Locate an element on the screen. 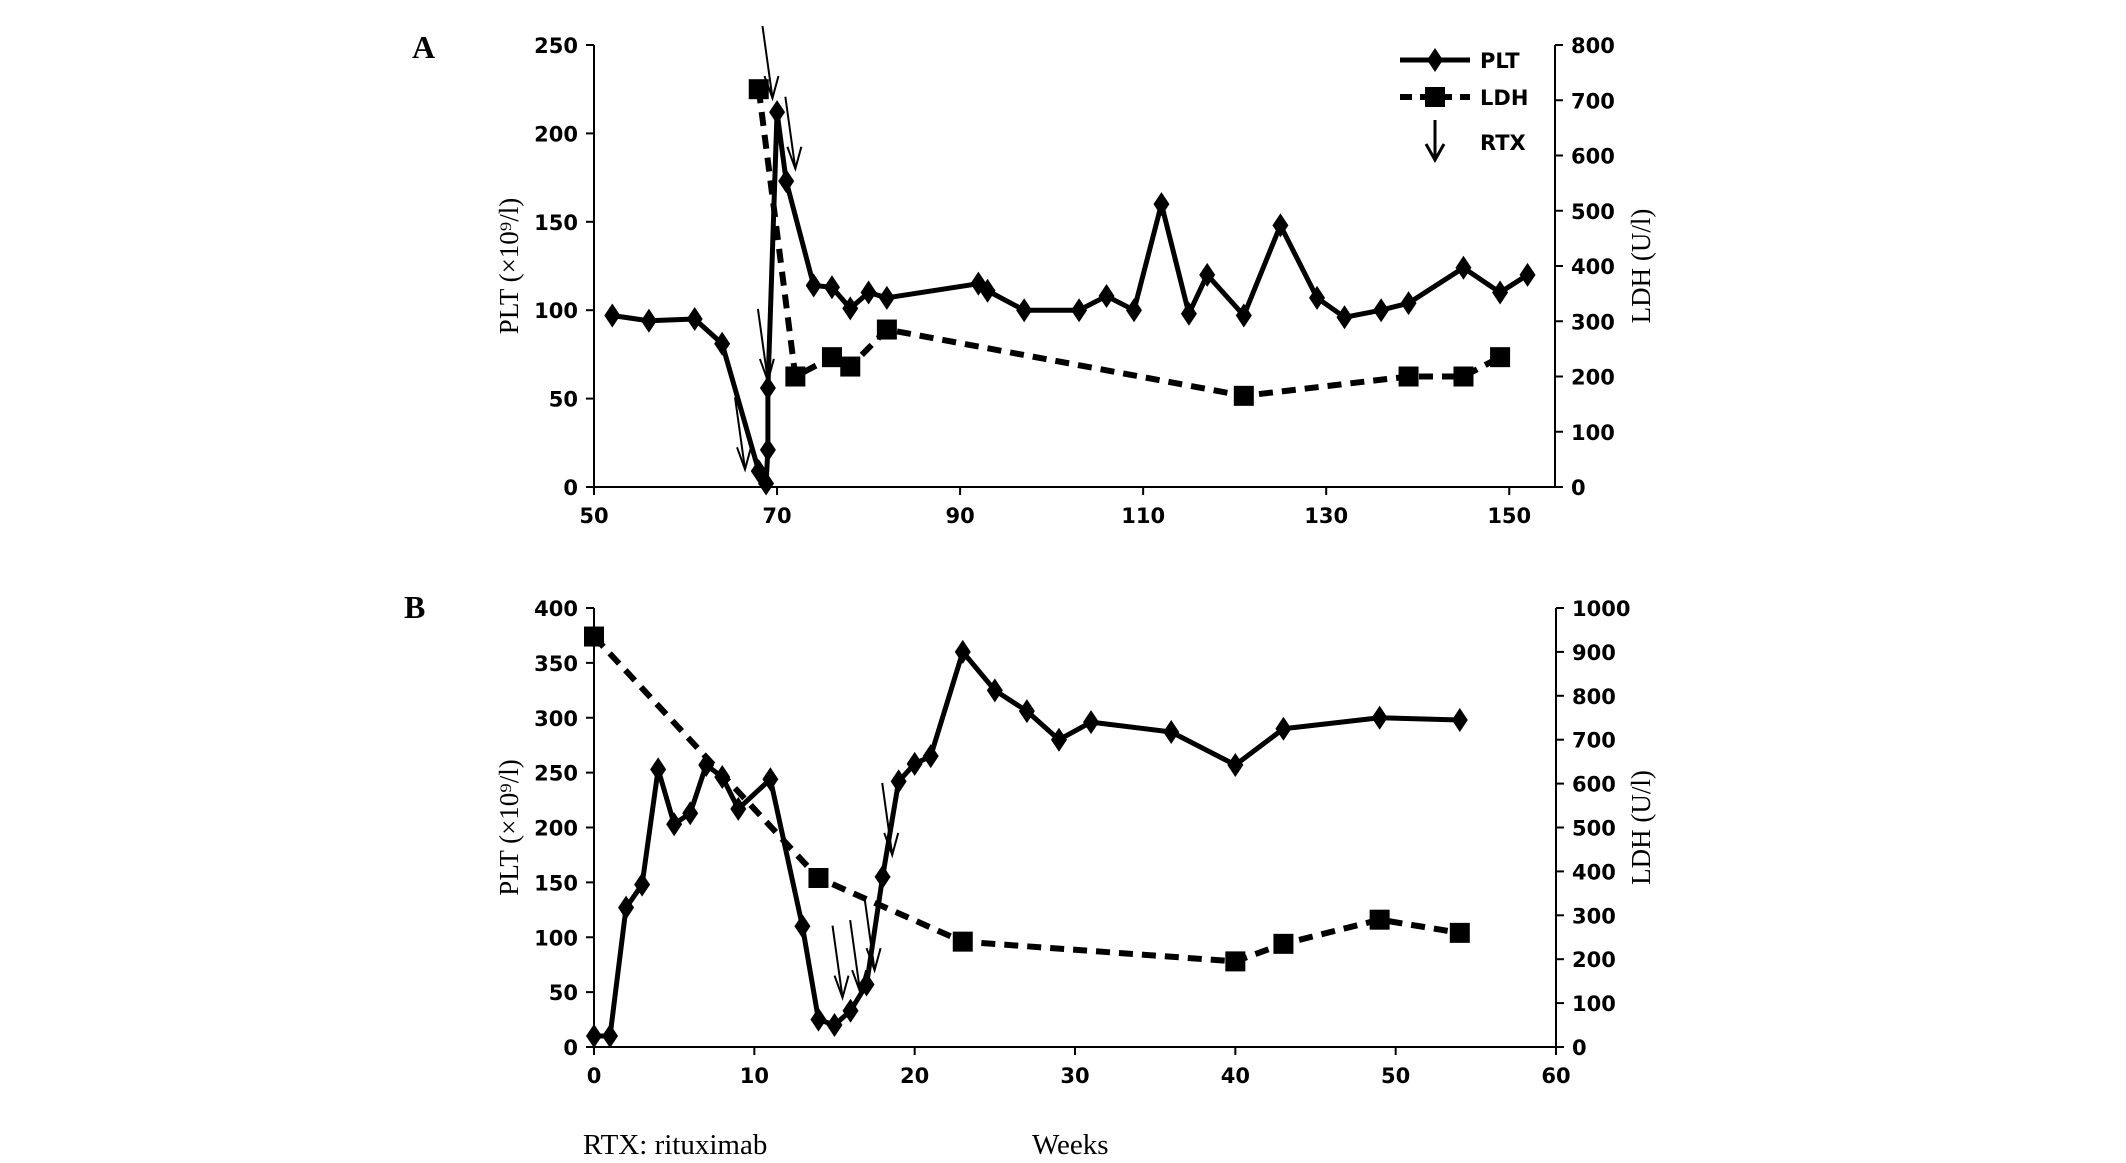  series-line-plt is located at coordinates (1070, 297).